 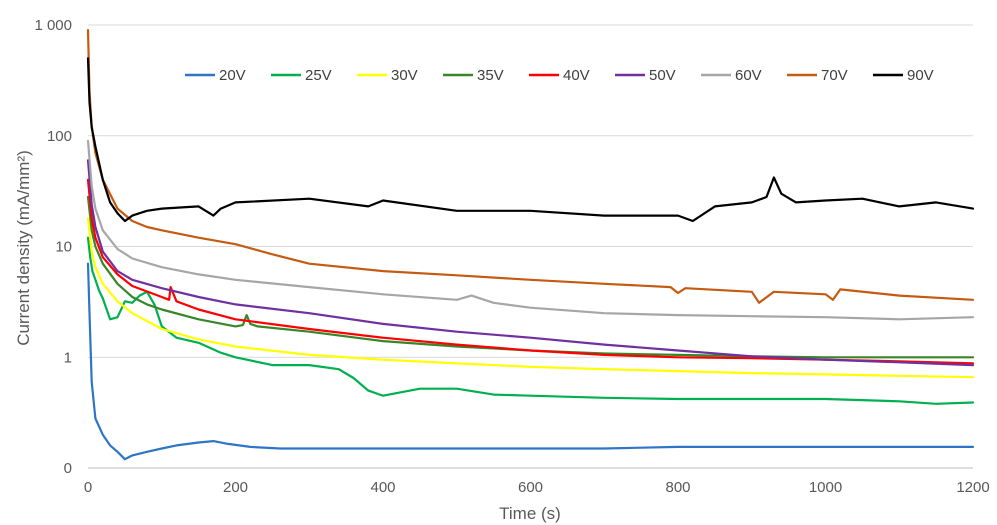 I want to click on x-tick-label: 200, so click(x=235, y=487).